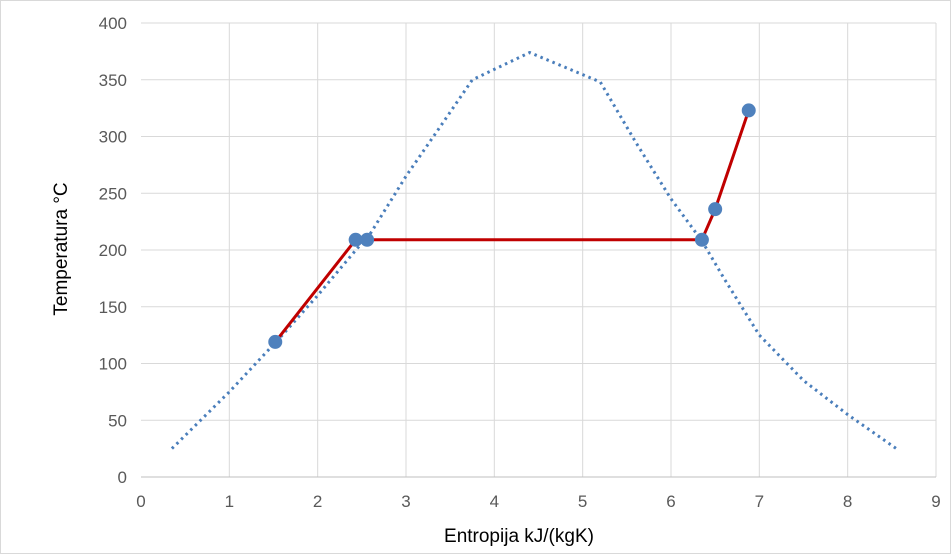 The width and height of the screenshot is (951, 554). What do you see at coordinates (494, 501) in the screenshot?
I see `x-tick-label: 4` at bounding box center [494, 501].